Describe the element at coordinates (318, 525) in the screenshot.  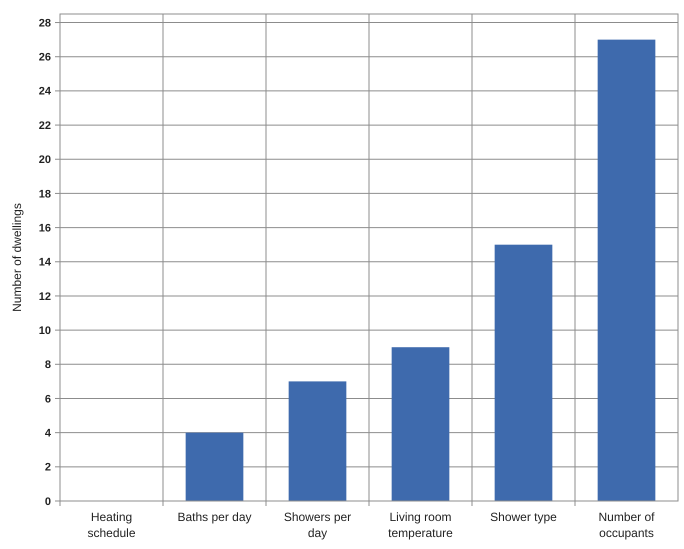
I see `x-tick-label: Showers per day` at that location.